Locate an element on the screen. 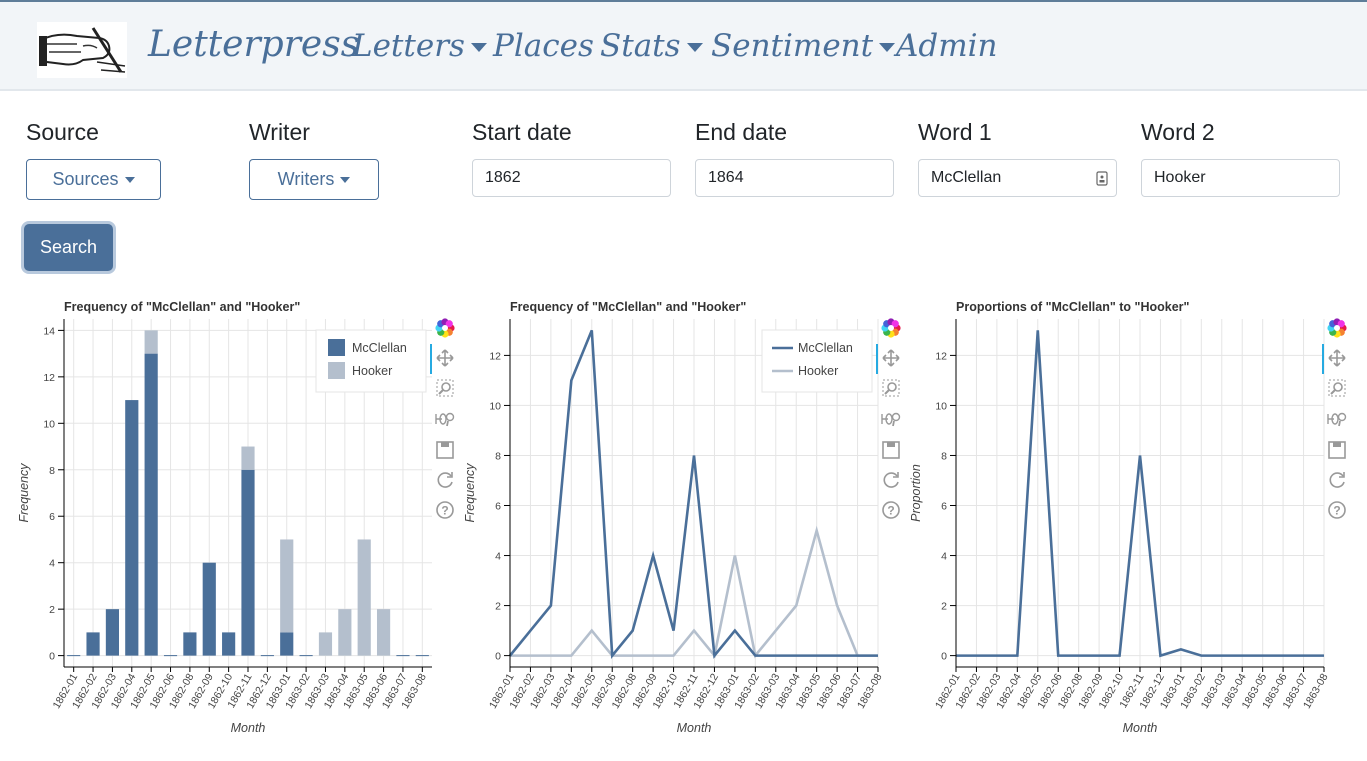 The width and height of the screenshot is (1367, 761). start-date-label: Start date is located at coordinates (522, 132).